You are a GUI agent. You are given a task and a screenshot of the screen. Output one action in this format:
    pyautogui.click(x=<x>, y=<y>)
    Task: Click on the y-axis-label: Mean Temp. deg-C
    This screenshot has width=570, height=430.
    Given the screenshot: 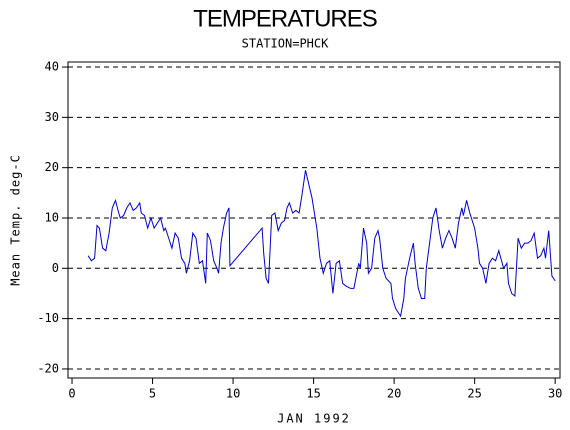 What is the action you would take?
    pyautogui.click(x=16, y=220)
    